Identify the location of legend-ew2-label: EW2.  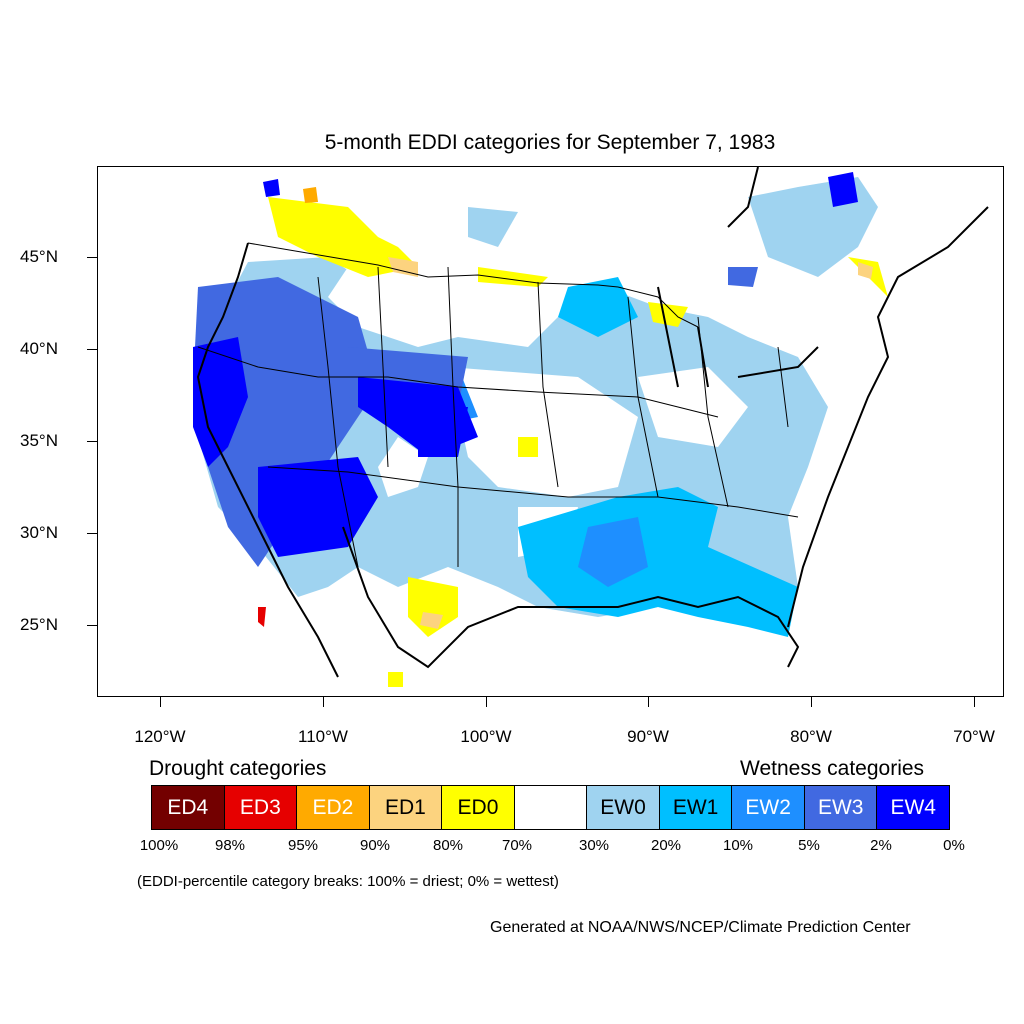
(768, 807).